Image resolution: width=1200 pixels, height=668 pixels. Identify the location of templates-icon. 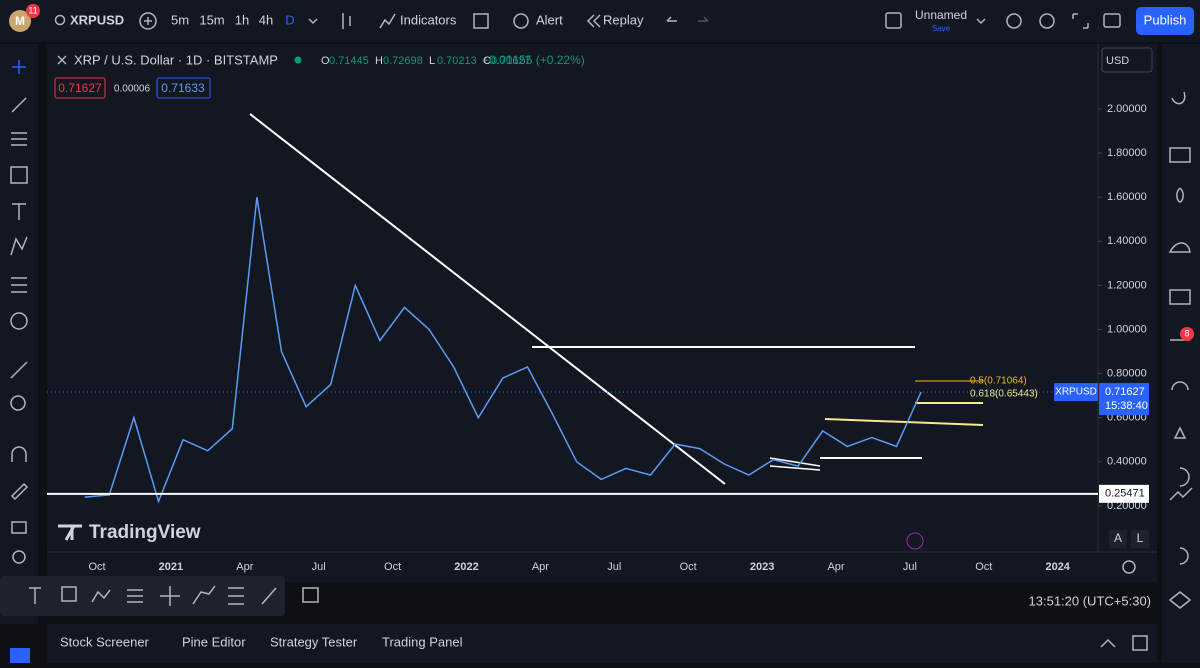
(481, 21).